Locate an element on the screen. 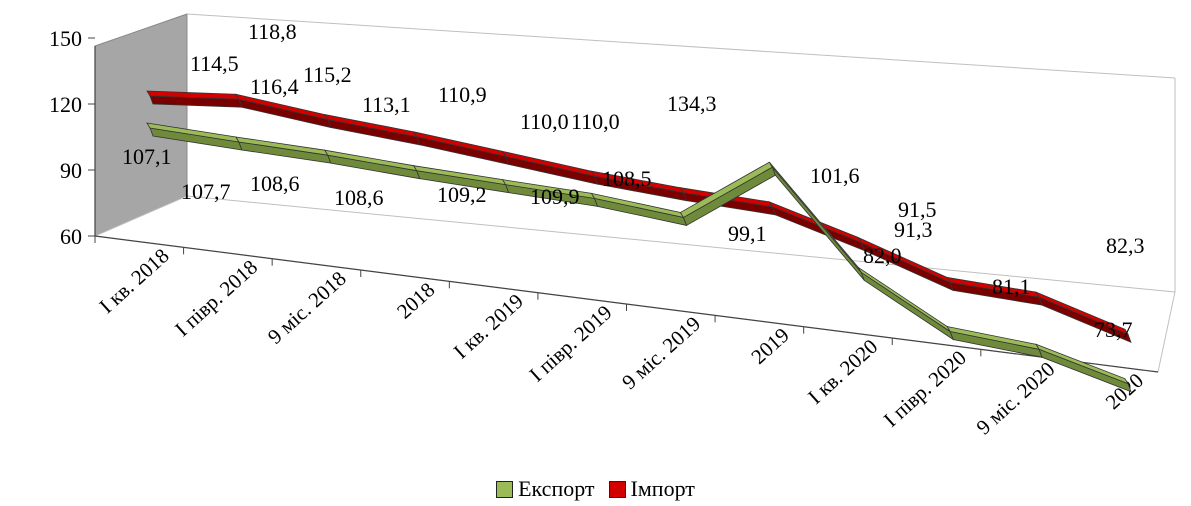 The image size is (1191, 506). data-label-import: 91,3 is located at coordinates (913, 229).